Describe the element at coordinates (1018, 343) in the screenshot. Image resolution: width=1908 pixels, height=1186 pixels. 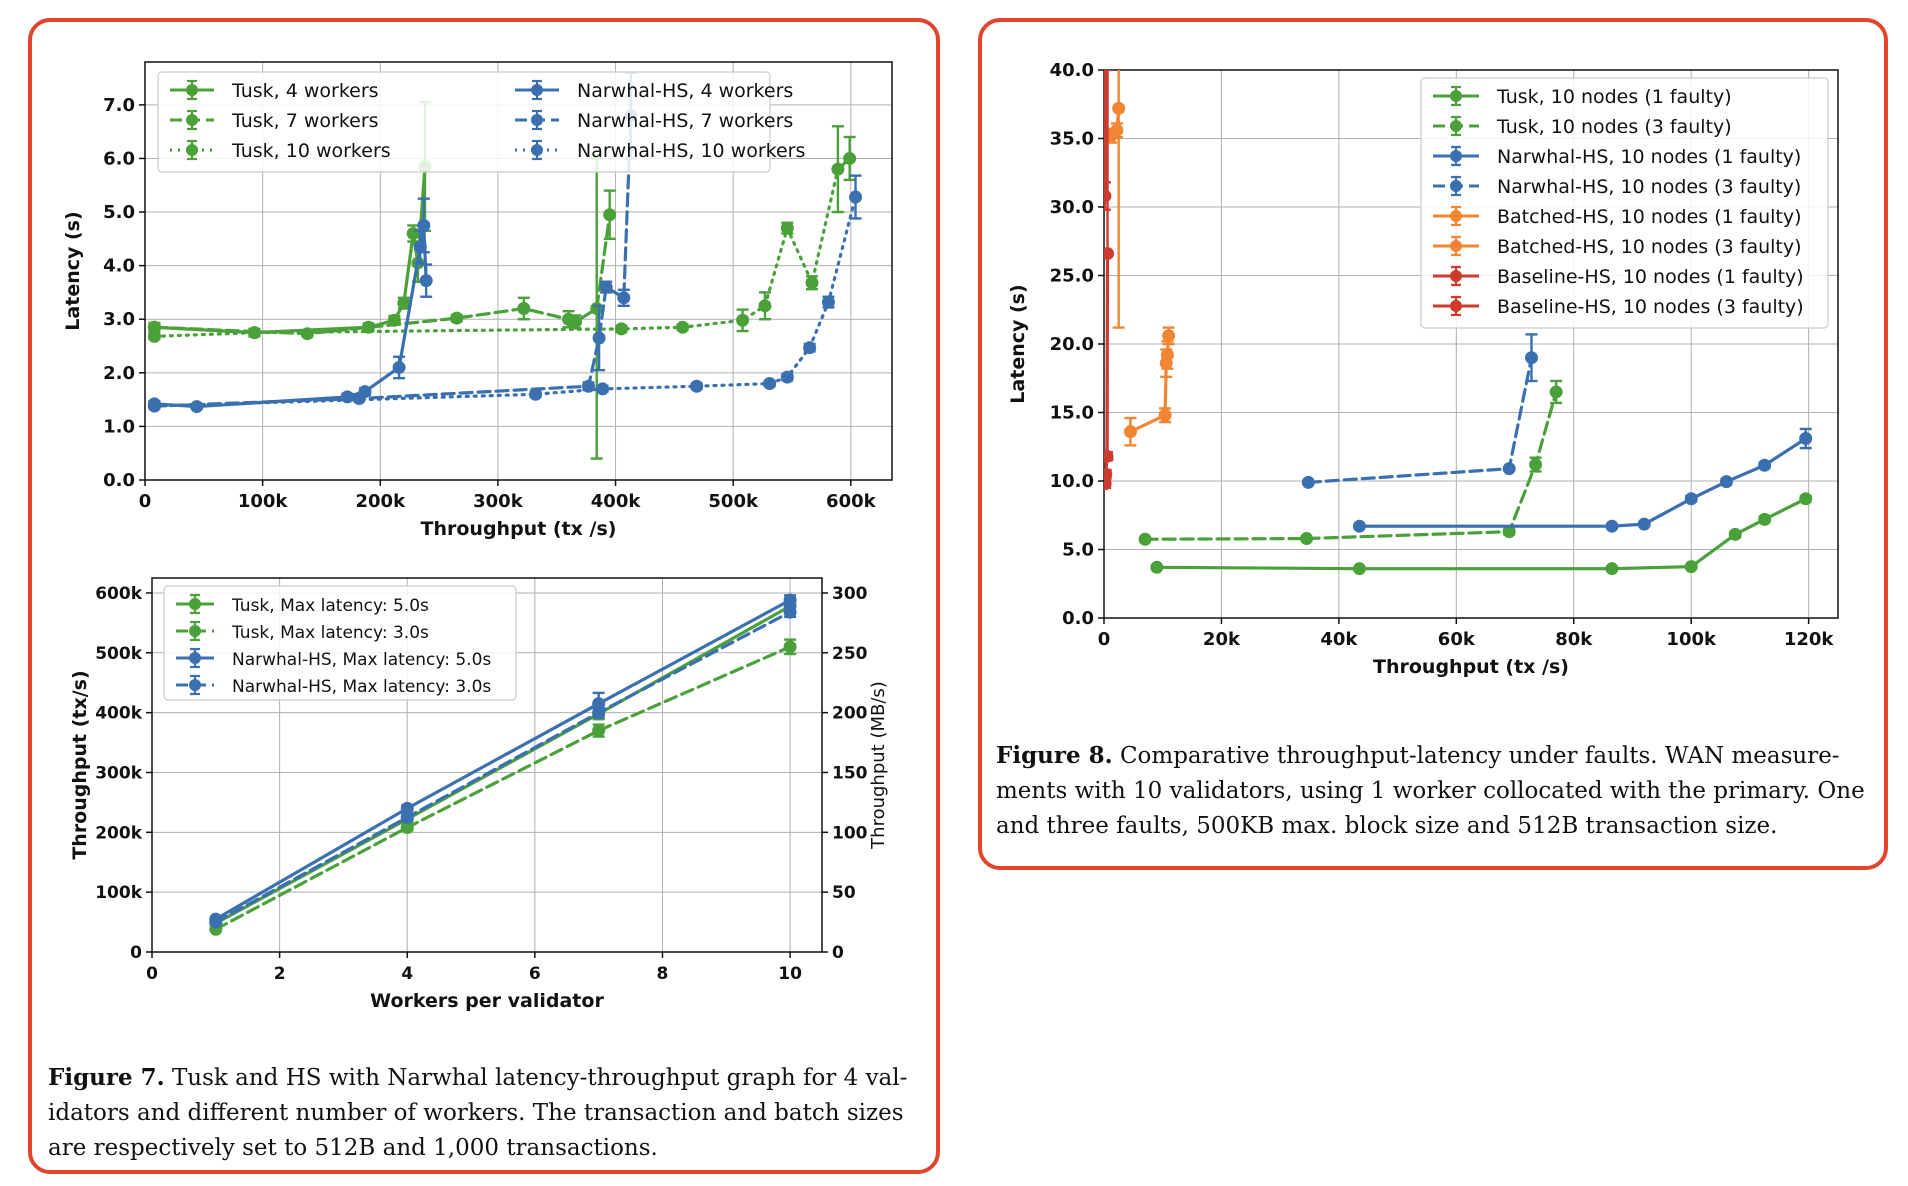
I see `y-axis-label: Latency (s)` at that location.